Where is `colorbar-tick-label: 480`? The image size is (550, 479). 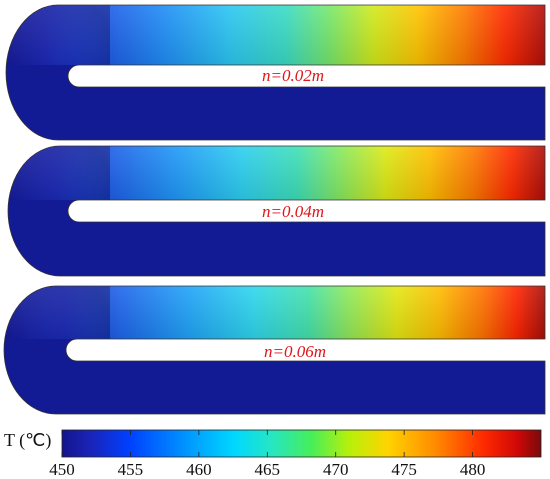
colorbar-tick-label: 480 is located at coordinates (473, 469).